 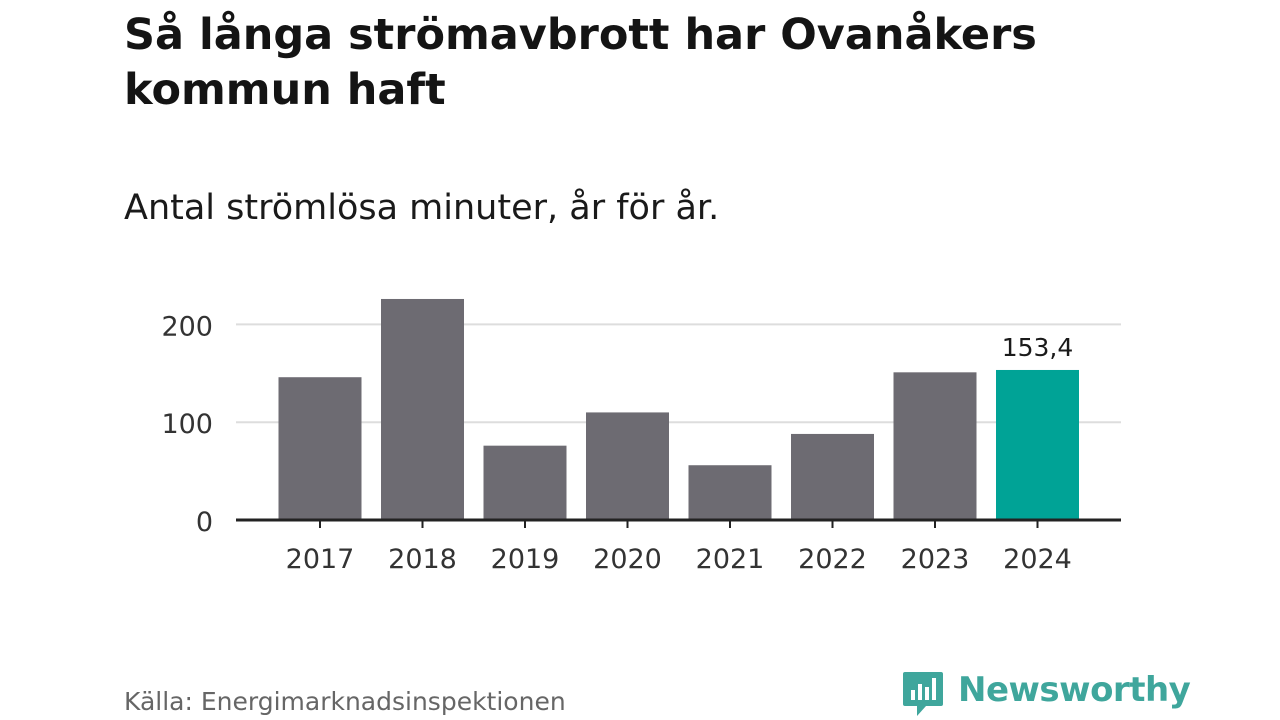 What do you see at coordinates (422, 559) in the screenshot?
I see `x-tick-label-2018: 2018` at bounding box center [422, 559].